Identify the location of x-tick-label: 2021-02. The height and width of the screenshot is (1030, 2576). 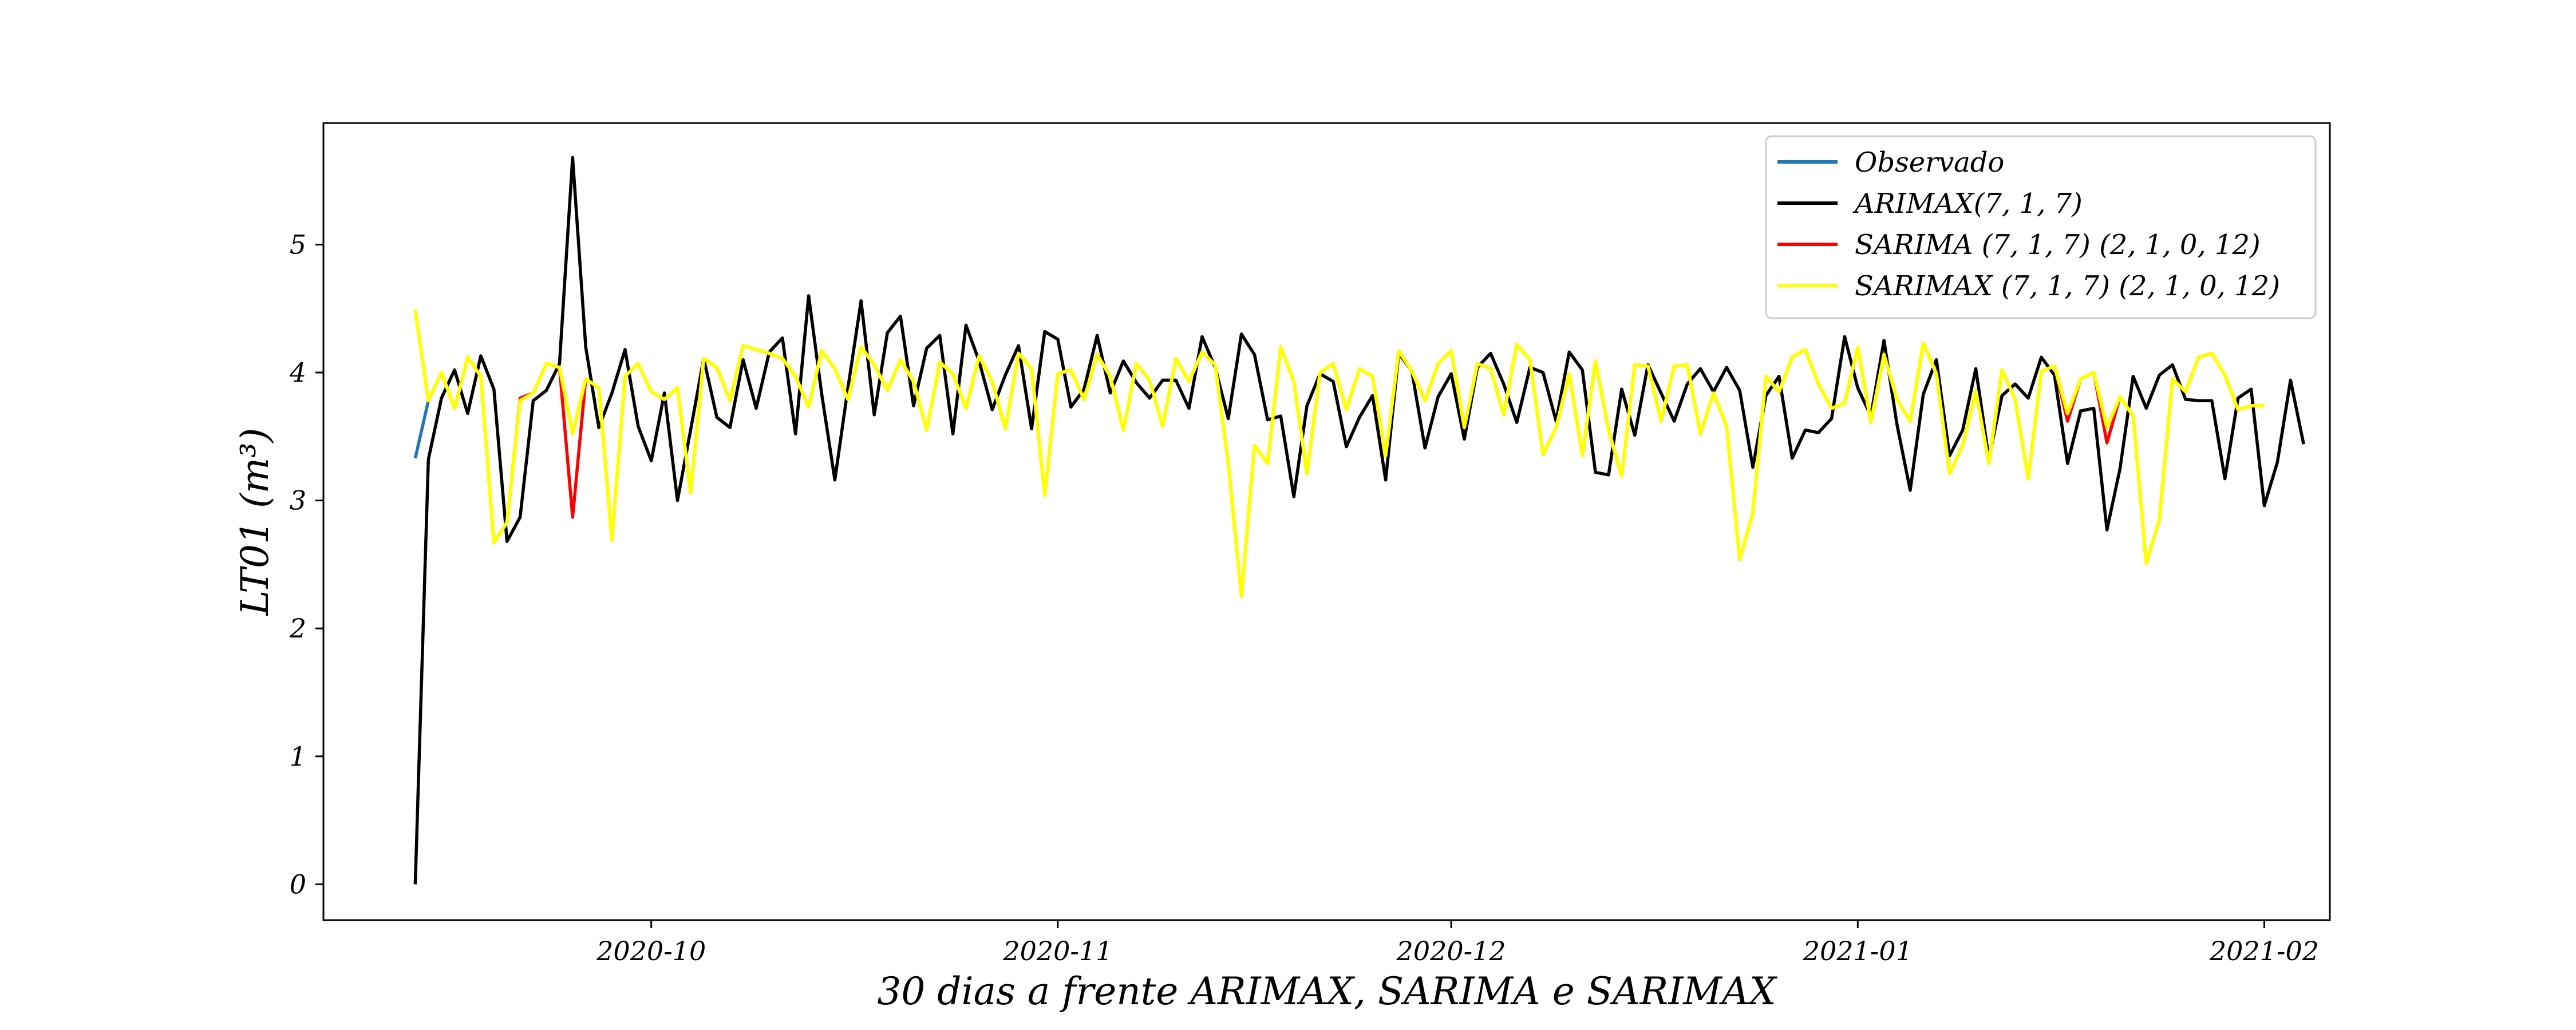
(2264, 951).